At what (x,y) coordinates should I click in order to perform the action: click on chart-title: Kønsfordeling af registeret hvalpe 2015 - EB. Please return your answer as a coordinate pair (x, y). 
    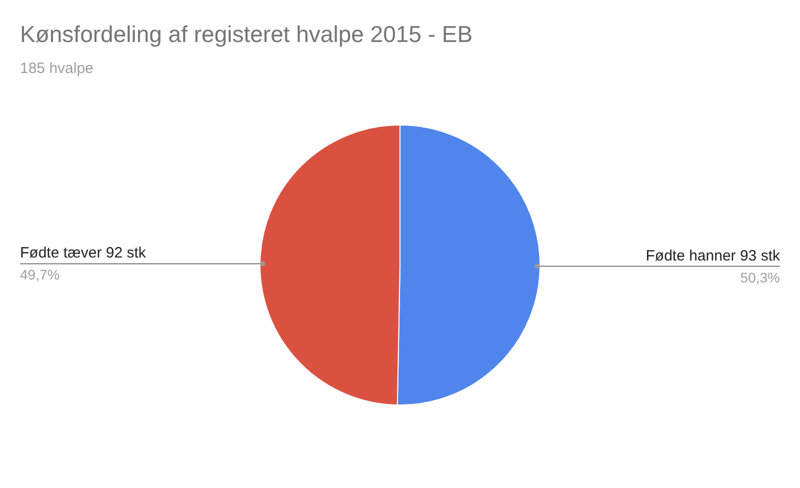
    Looking at the image, I should click on (246, 34).